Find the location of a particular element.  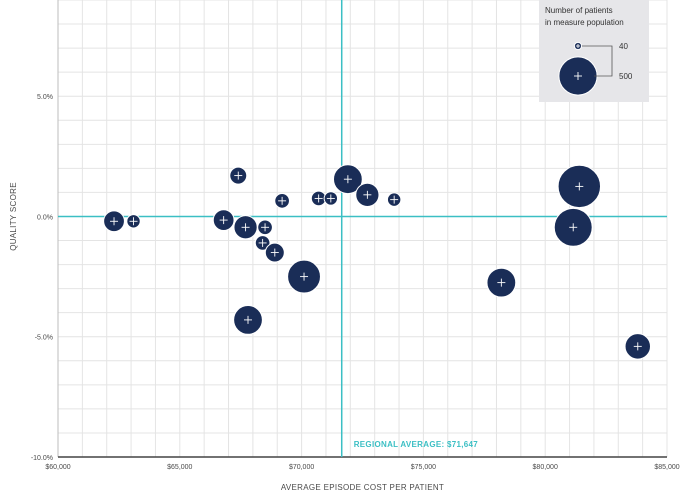

regional-average-label: REGIONAL AVERAGE: $71,647 is located at coordinates (416, 444).